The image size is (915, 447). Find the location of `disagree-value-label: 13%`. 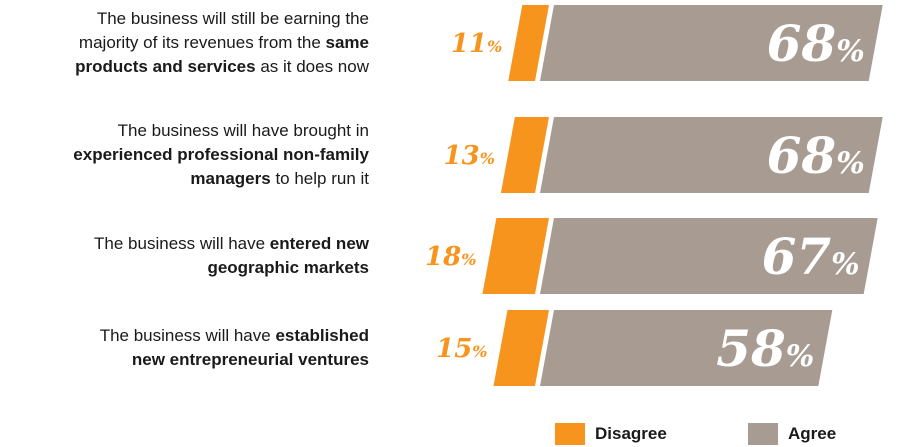

disagree-value-label: 13% is located at coordinates (469, 156).